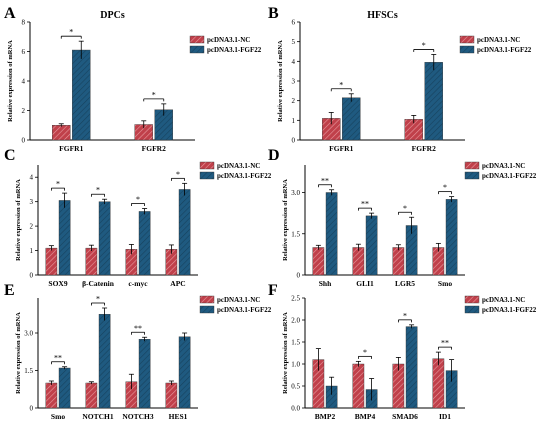  Describe the element at coordinates (273, 13) in the screenshot. I see `panel-letter: B` at that location.